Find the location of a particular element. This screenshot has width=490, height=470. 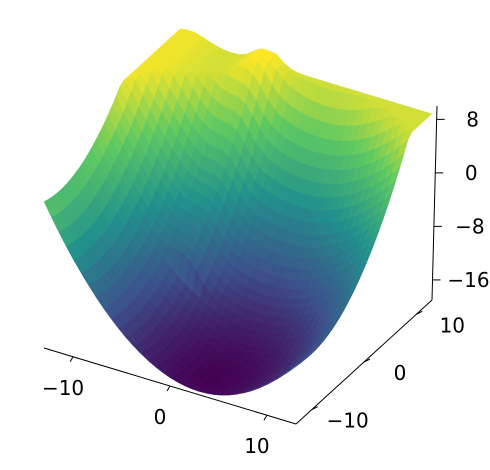

y-tick-label: −10 is located at coordinates (348, 421).